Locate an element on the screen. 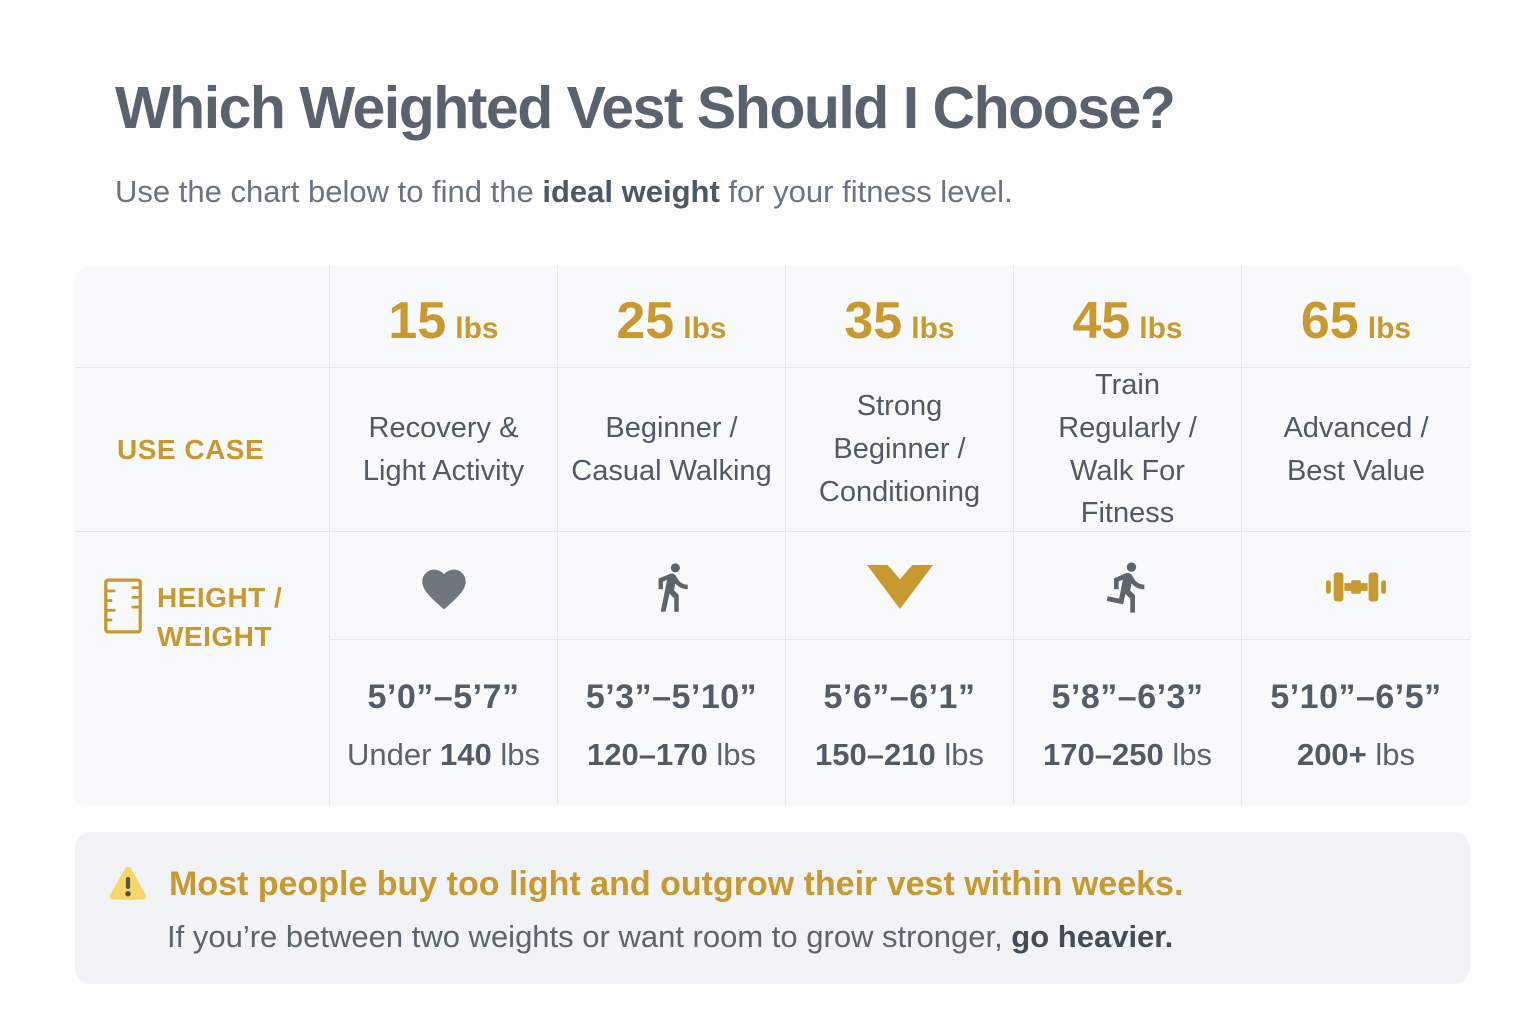 This screenshot has width=1536, height=1024. page-title: Which Weighted Vest Should I Choose? is located at coordinates (645, 108).